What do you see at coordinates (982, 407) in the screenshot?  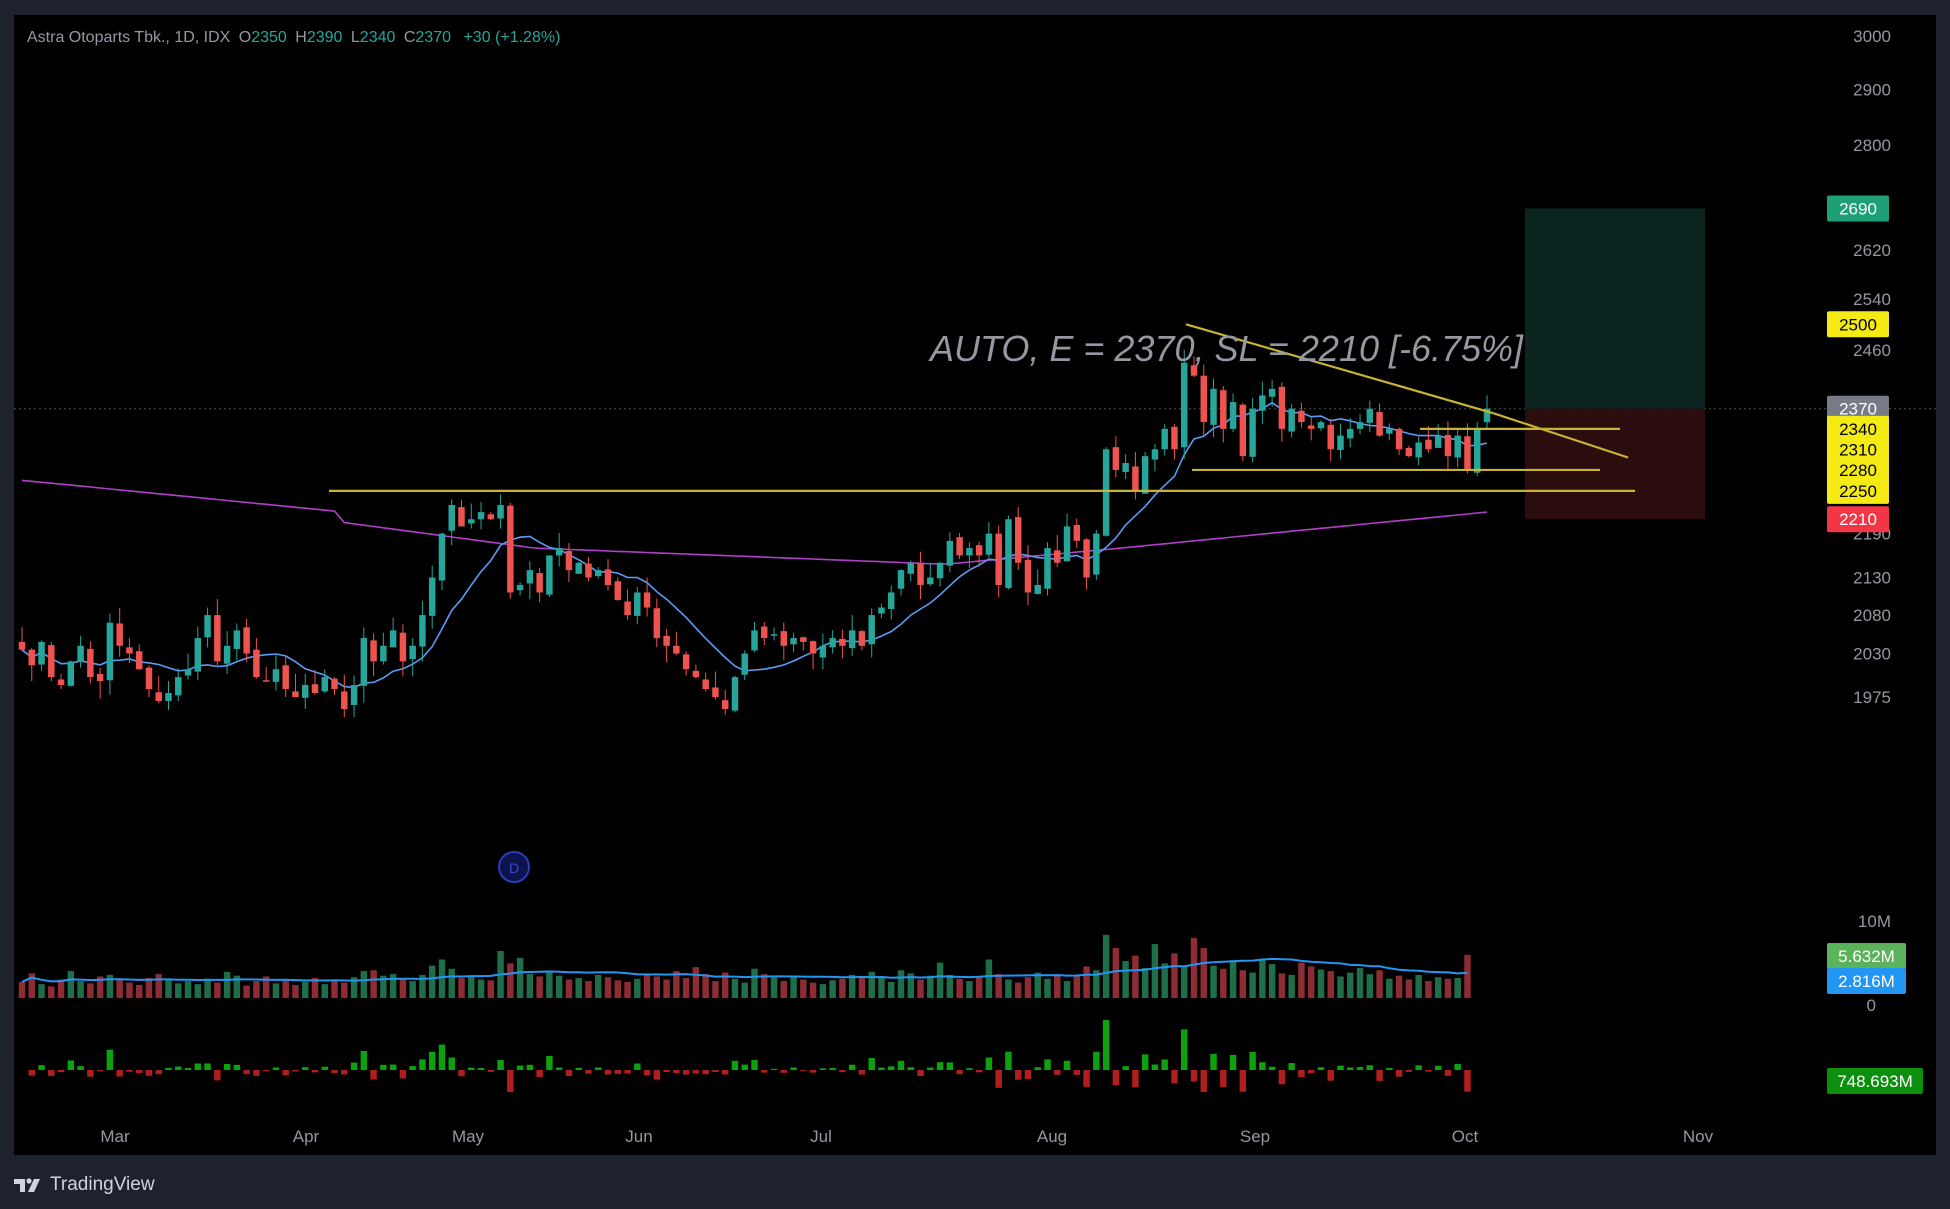 I see `trend-lines` at bounding box center [982, 407].